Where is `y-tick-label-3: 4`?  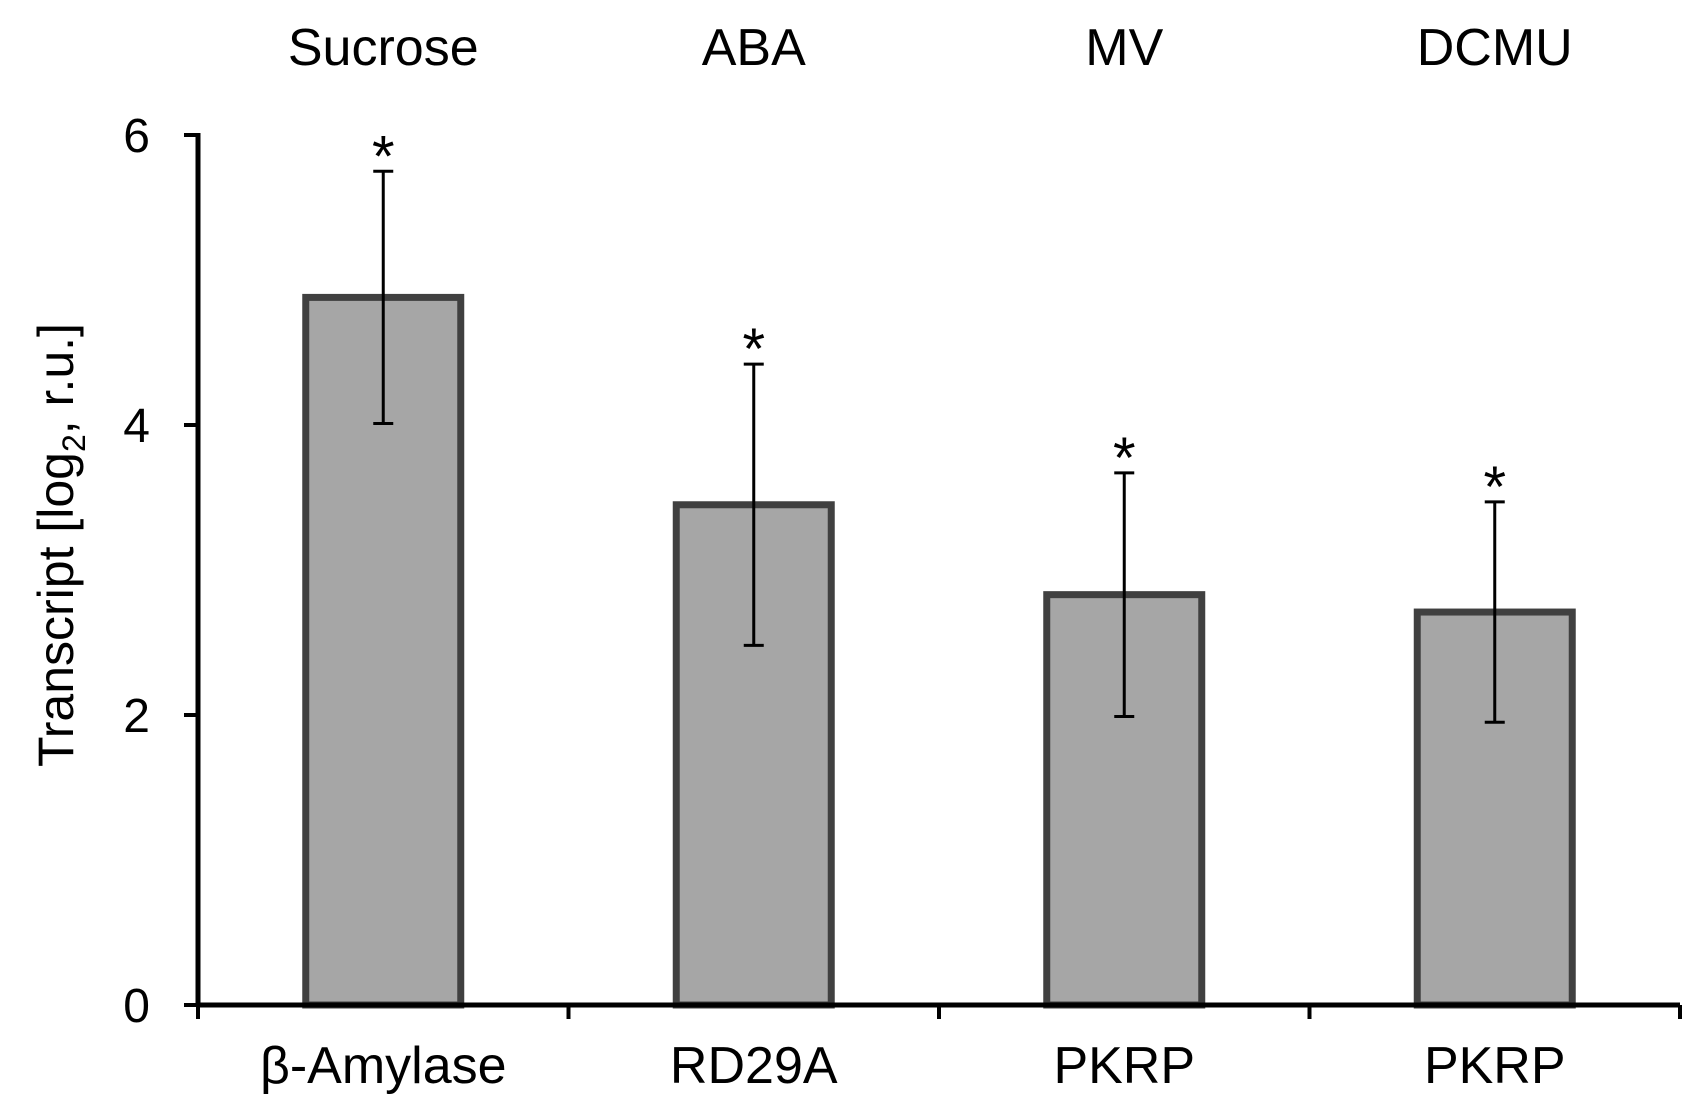 y-tick-label-3: 4 is located at coordinates (136, 426).